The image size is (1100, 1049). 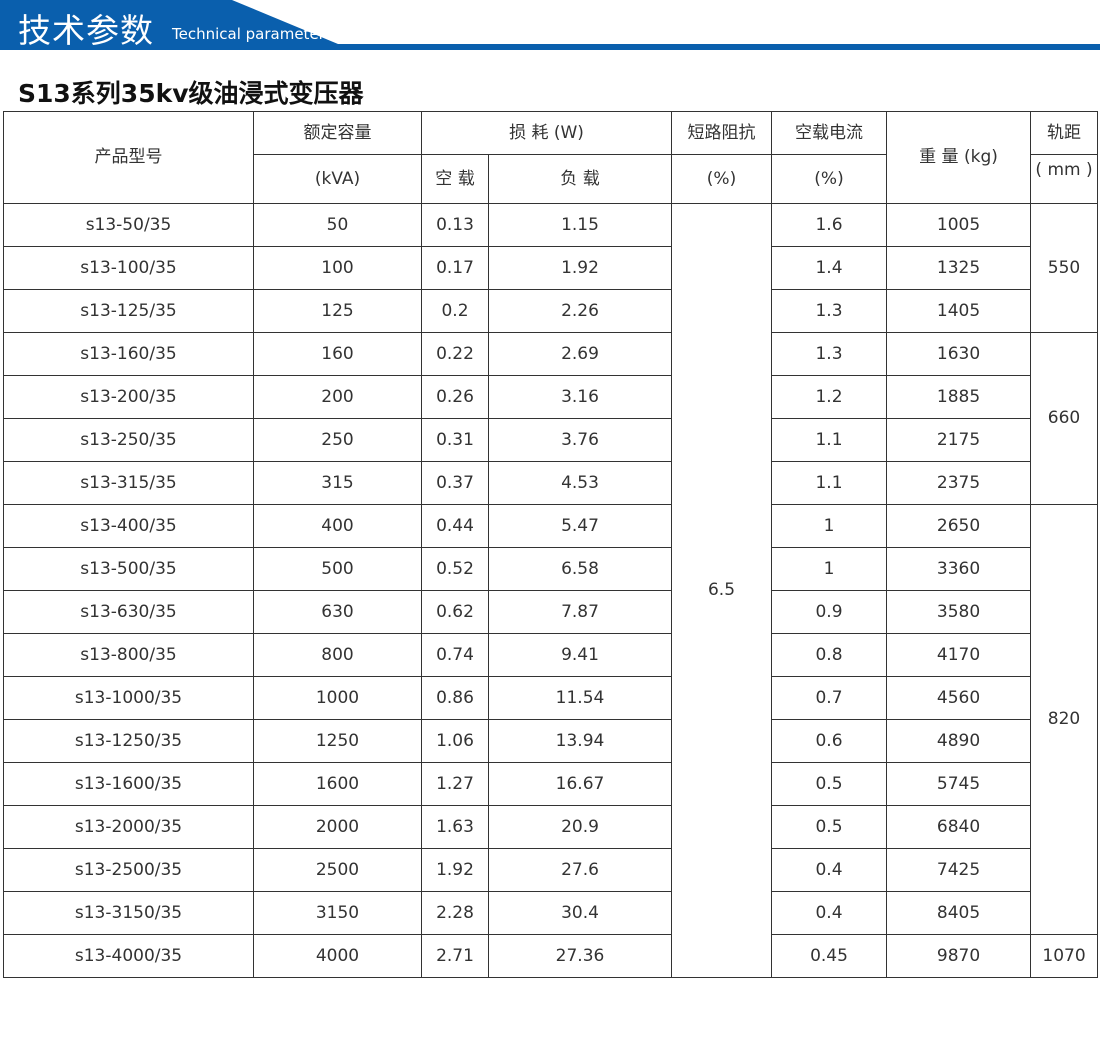 What do you see at coordinates (337, 354) in the screenshot?
I see `capacity-cell: 160` at bounding box center [337, 354].